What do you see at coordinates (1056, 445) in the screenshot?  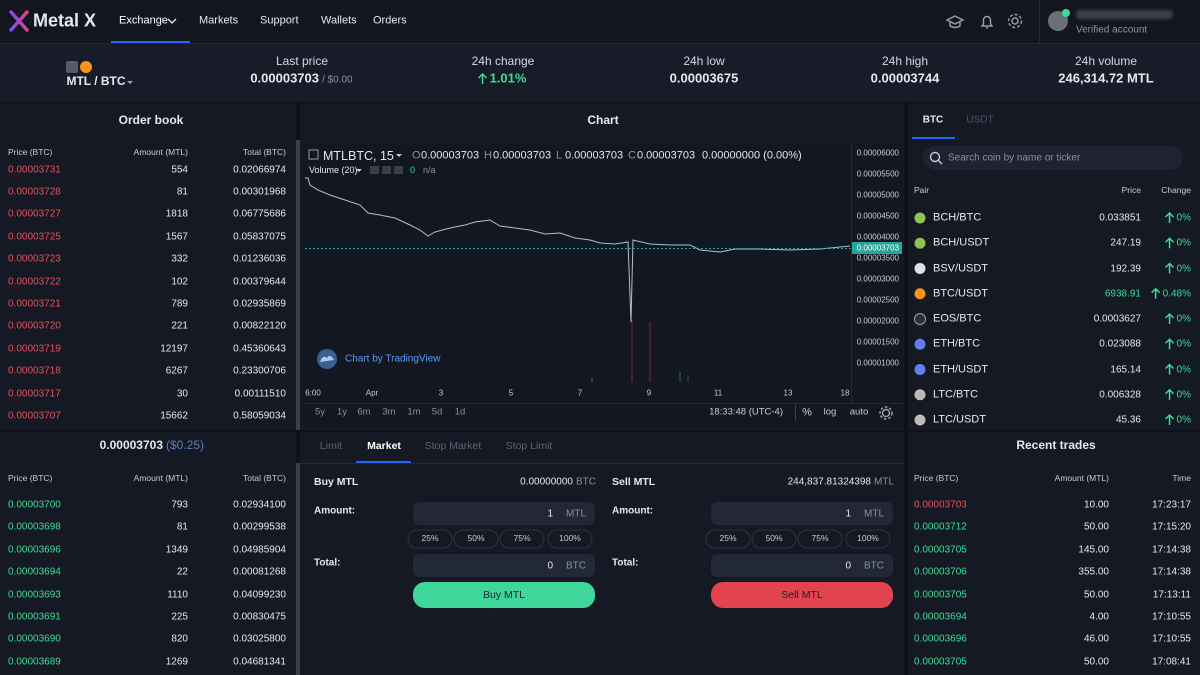 I see `panel-title: Recent trades` at bounding box center [1056, 445].